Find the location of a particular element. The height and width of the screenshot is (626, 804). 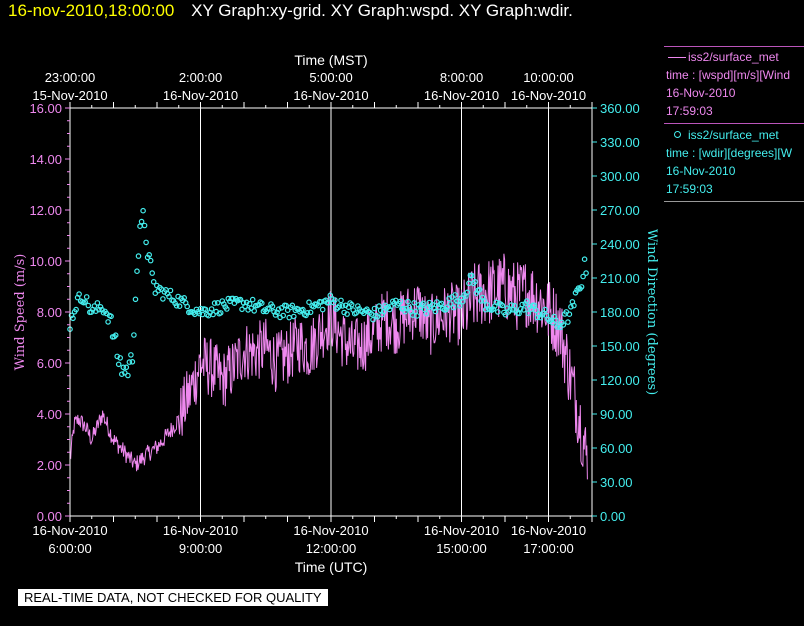

x-bottom-tick-time: 6:00:00 is located at coordinates (69, 548).